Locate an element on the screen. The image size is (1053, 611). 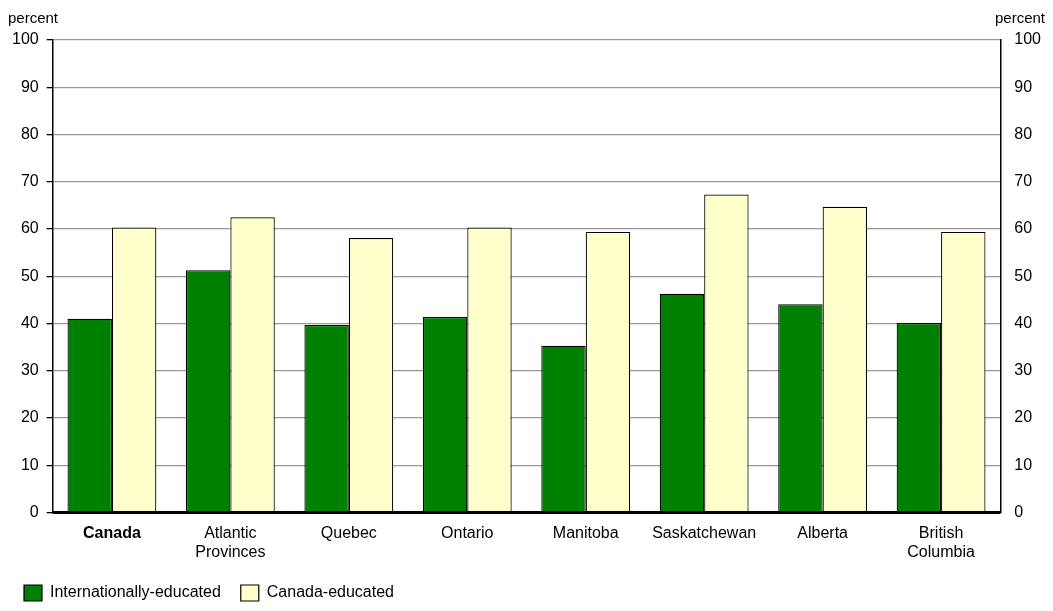
y-tick-label: 80 is located at coordinates (29, 133).